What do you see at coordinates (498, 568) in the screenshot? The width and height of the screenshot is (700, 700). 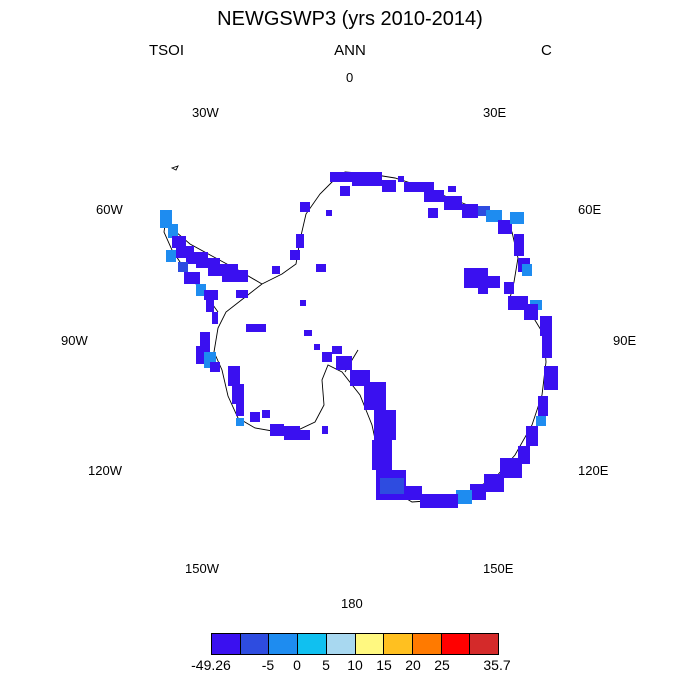 I see `lon-label-150e: 150E` at bounding box center [498, 568].